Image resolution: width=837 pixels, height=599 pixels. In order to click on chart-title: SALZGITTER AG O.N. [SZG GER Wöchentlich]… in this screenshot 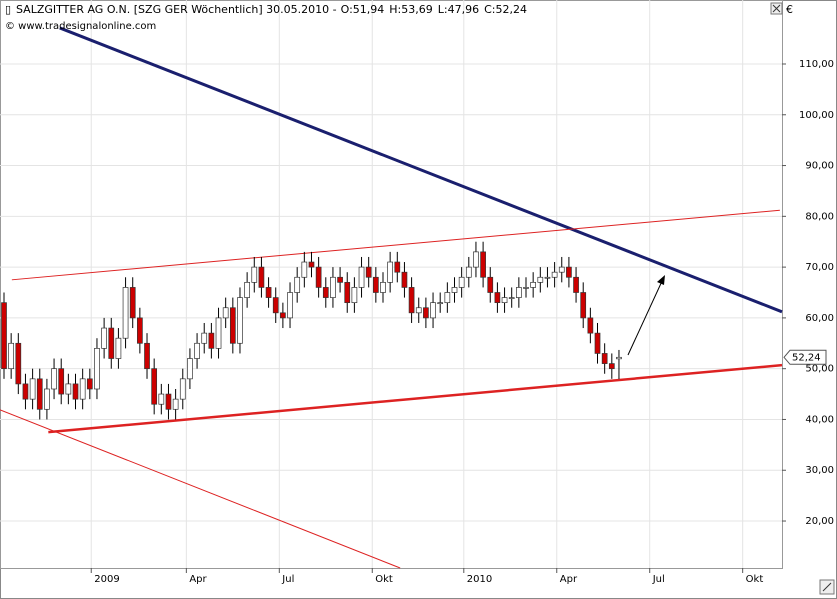, I will do `click(176, 9)`.